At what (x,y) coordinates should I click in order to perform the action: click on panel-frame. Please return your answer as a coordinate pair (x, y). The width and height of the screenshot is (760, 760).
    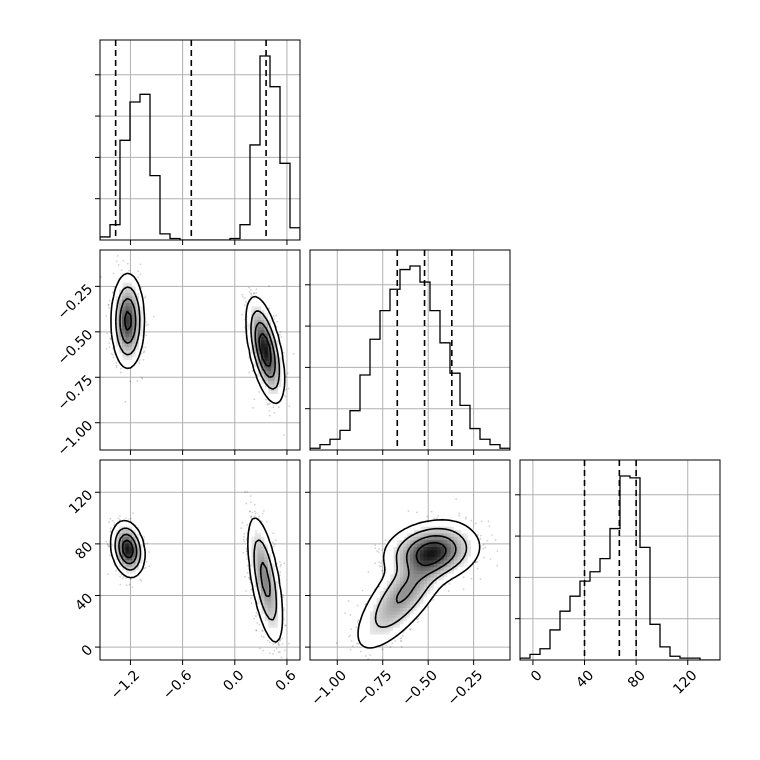
    Looking at the image, I should click on (200, 350).